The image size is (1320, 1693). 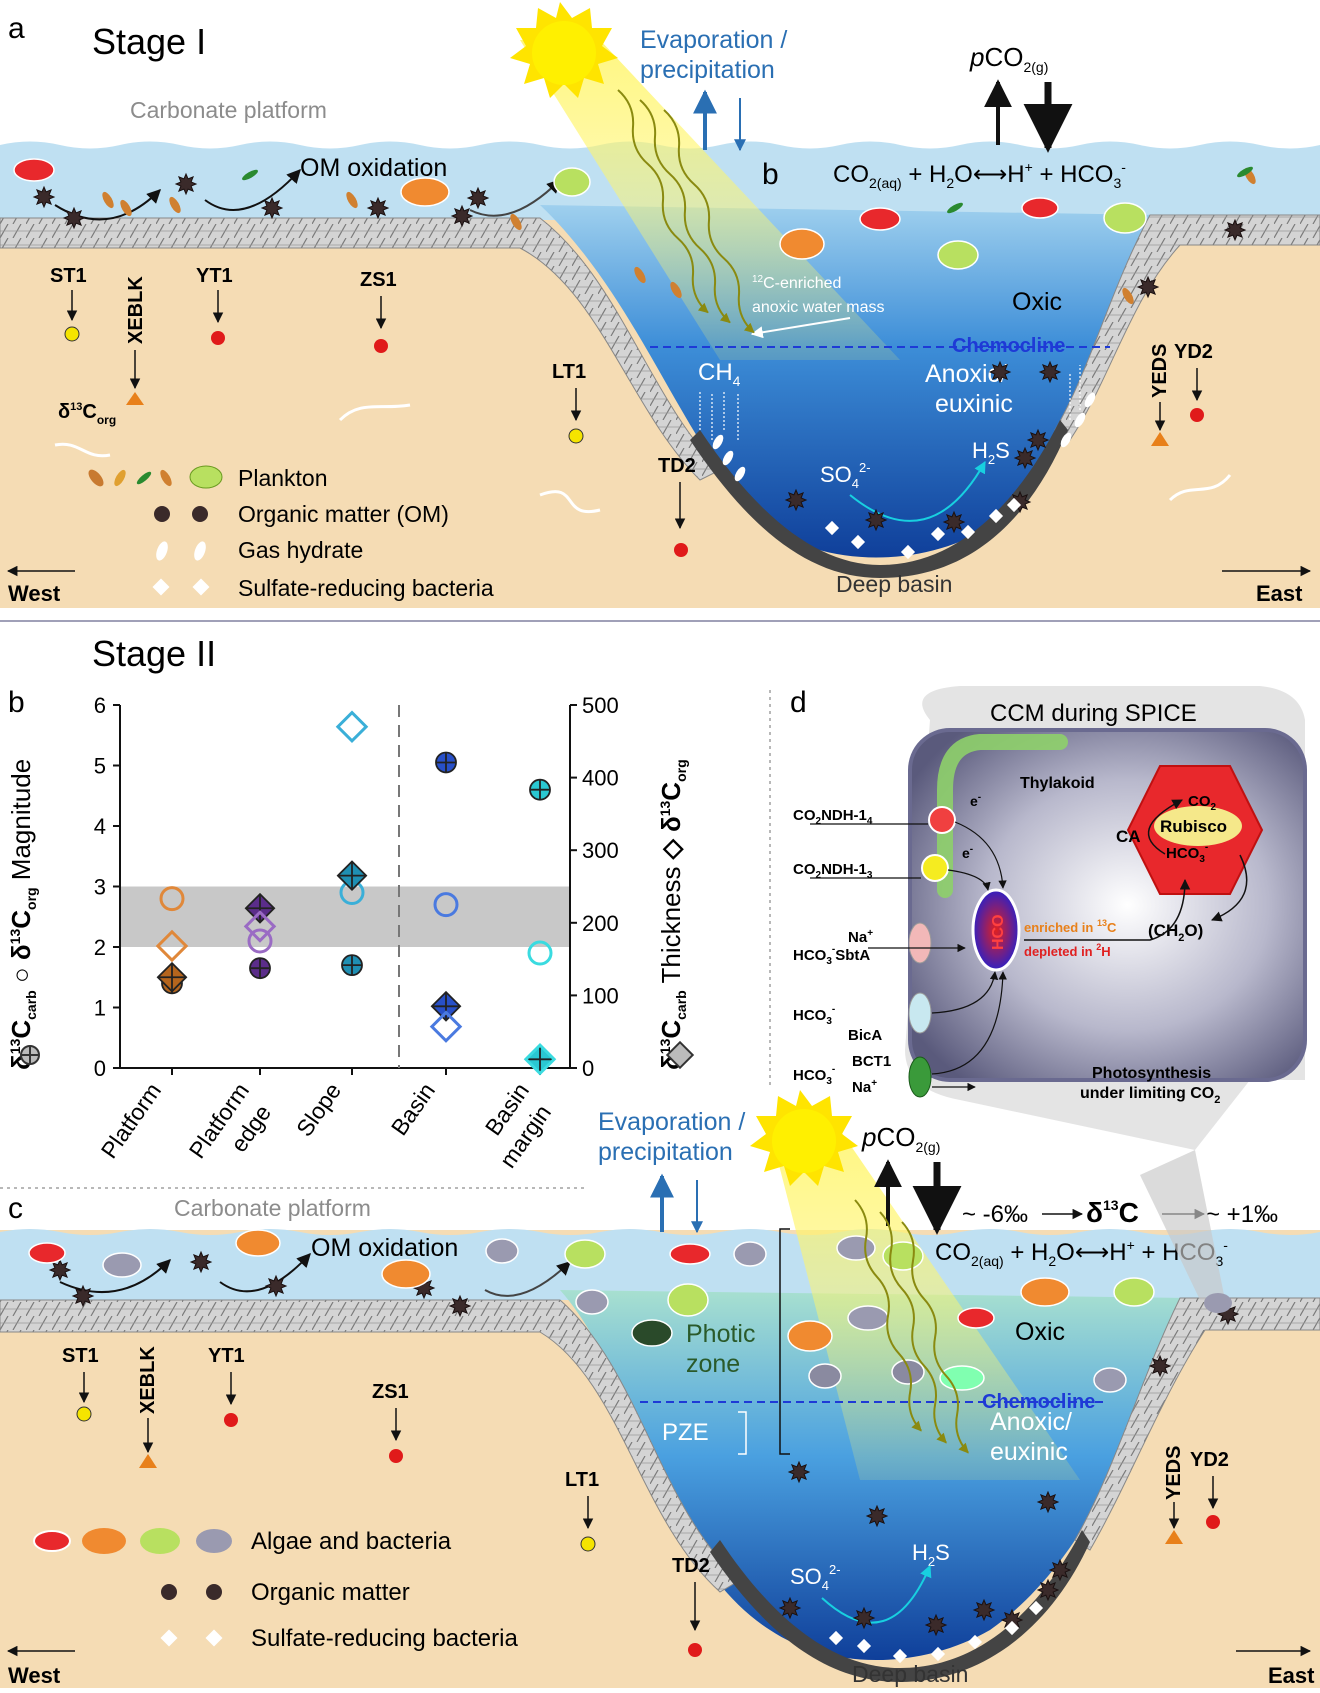 What do you see at coordinates (920, 1013) in the screenshot?
I see `bica-transporter` at bounding box center [920, 1013].